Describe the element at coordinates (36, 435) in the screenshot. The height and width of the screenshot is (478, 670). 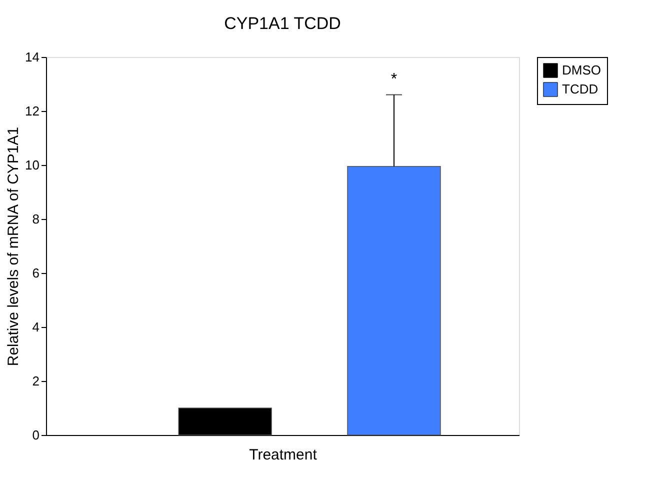
I see `y-tick-label: 0` at that location.